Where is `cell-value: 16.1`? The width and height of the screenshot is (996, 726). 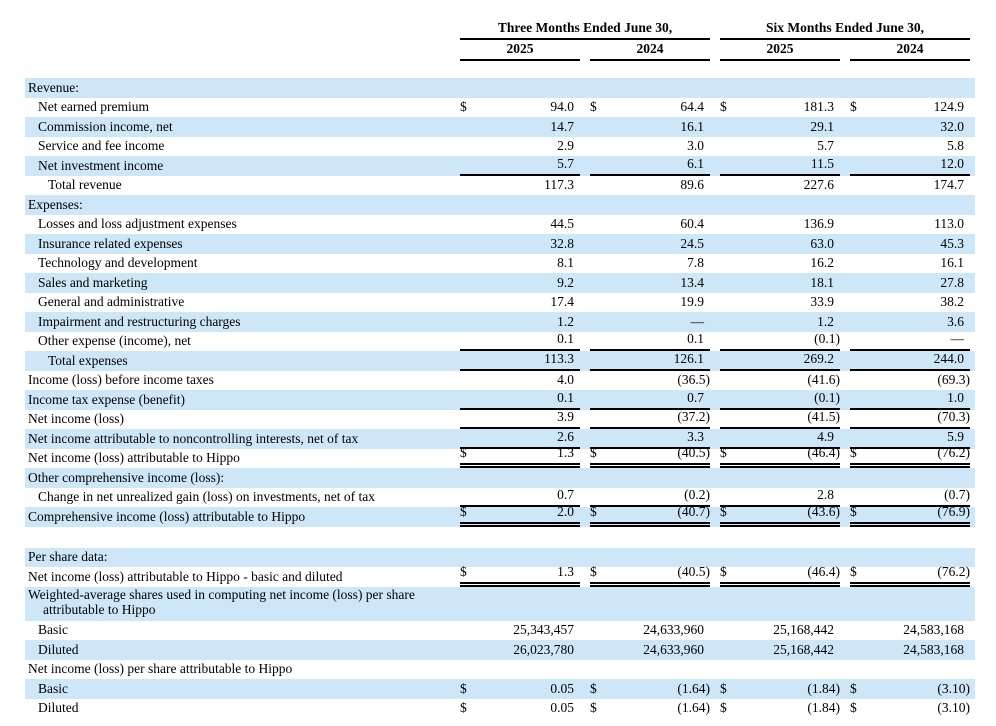 cell-value: 16.1 is located at coordinates (692, 126).